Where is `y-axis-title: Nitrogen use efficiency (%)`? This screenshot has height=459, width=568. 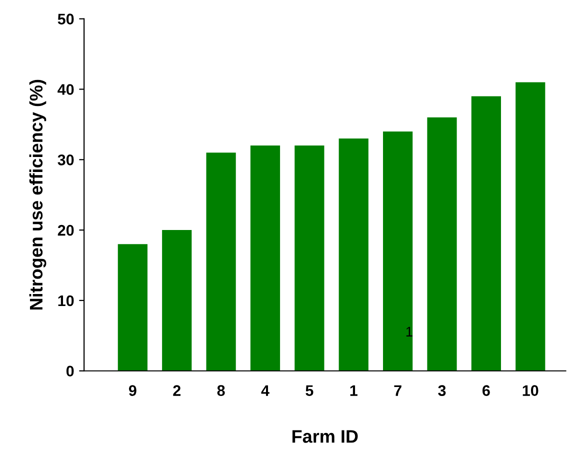 y-axis-title: Nitrogen use efficiency (%) is located at coordinates (37, 195).